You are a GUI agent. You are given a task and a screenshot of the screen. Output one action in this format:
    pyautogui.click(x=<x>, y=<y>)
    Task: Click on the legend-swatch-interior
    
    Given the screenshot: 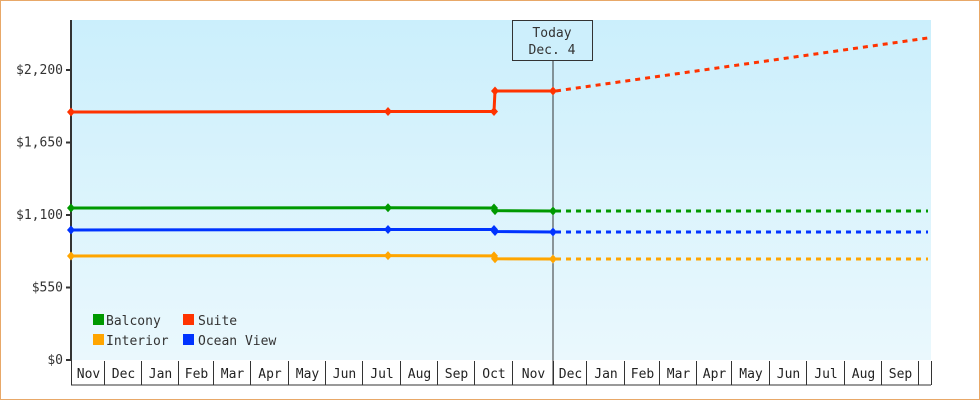 What is the action you would take?
    pyautogui.click(x=98, y=339)
    